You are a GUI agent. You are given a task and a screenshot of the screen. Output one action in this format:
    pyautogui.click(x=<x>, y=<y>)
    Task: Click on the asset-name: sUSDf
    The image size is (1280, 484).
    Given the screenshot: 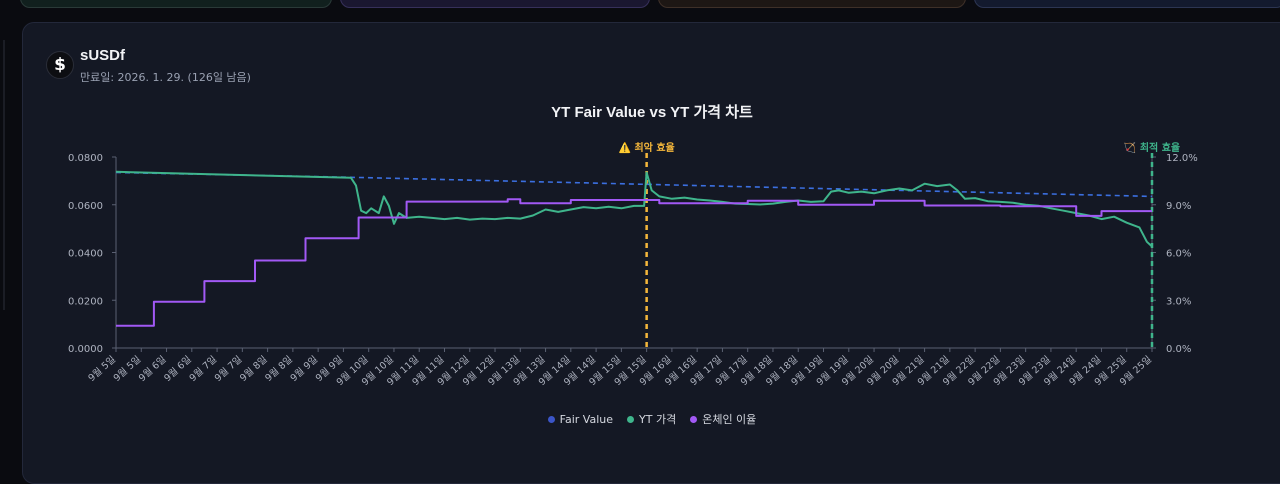 What is the action you would take?
    pyautogui.click(x=103, y=55)
    